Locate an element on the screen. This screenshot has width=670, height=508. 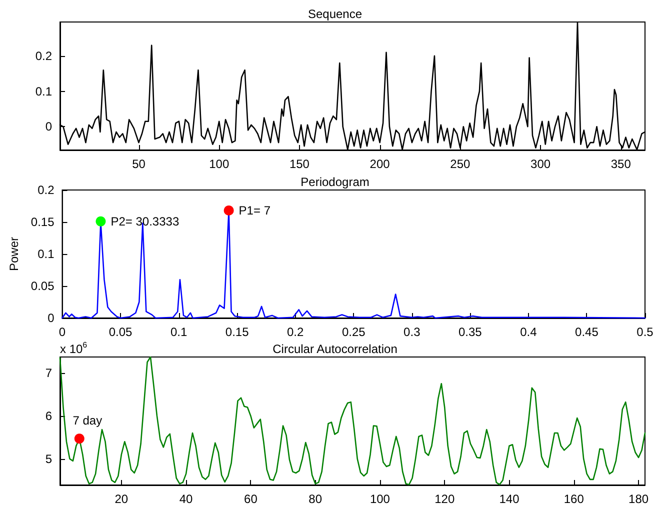
chart-title: Periodogram is located at coordinates (335, 182).